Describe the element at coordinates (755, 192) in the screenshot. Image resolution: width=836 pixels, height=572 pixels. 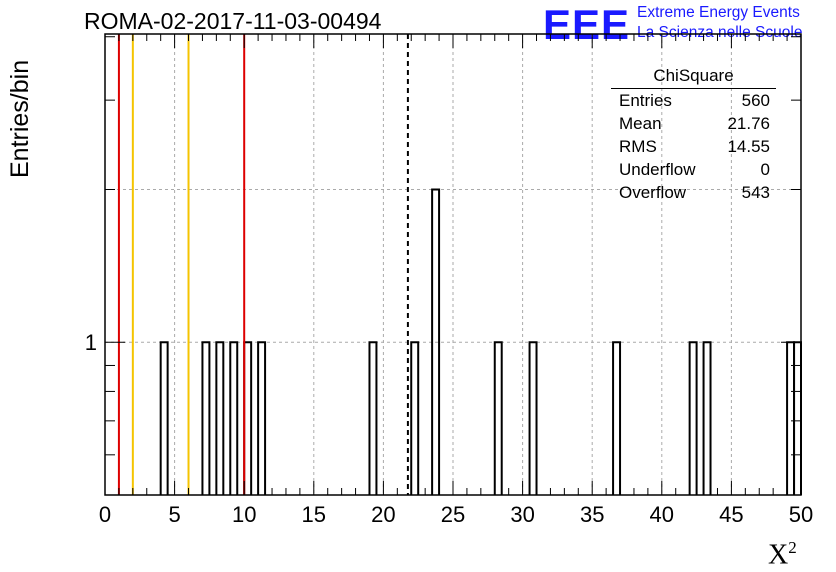
I see `stats-value: 543` at that location.